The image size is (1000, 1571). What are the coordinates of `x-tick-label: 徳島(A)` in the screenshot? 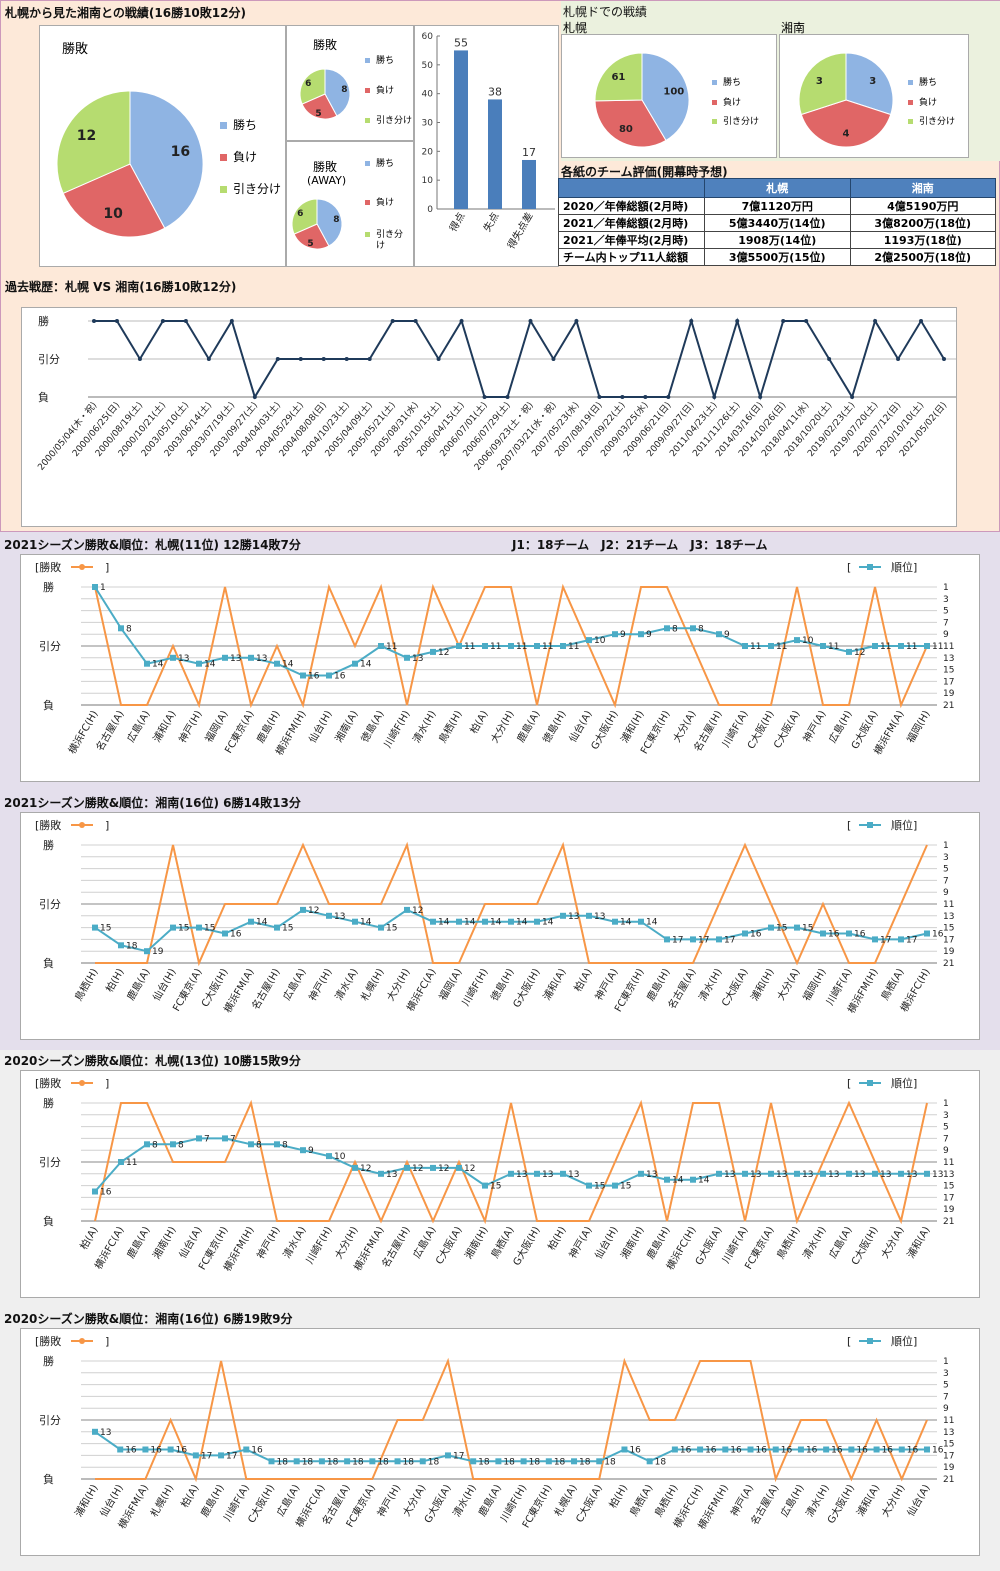 It's located at (372, 726).